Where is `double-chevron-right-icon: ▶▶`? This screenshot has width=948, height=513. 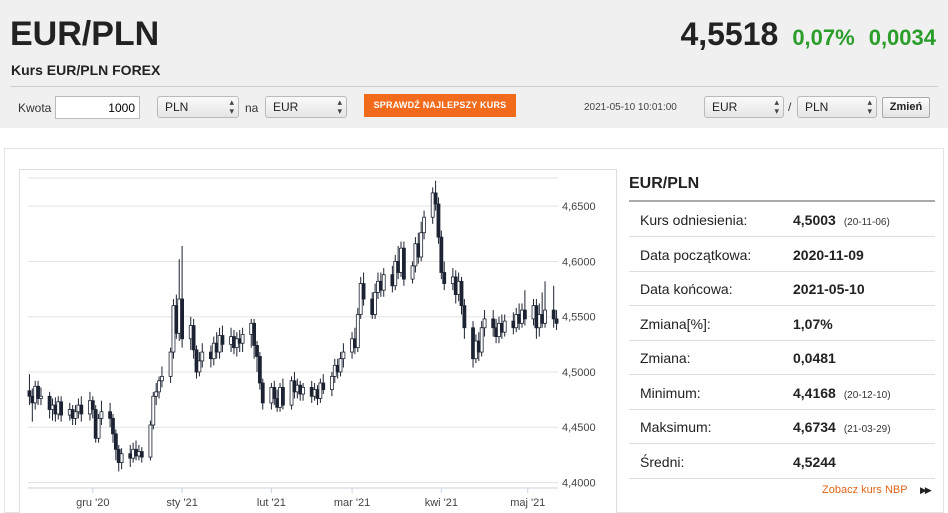 double-chevron-right-icon: ▶▶ is located at coordinates (926, 490).